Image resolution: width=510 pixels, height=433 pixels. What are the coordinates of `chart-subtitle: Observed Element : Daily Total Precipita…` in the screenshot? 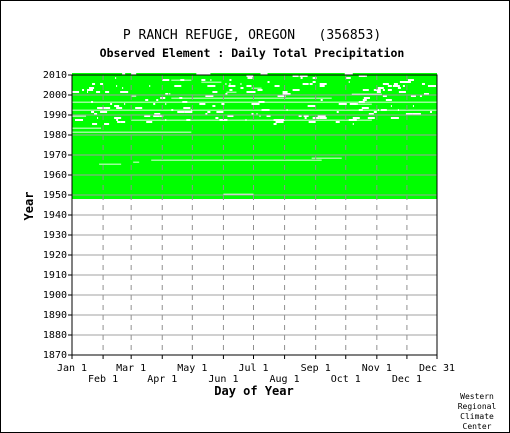 It's located at (252, 53).